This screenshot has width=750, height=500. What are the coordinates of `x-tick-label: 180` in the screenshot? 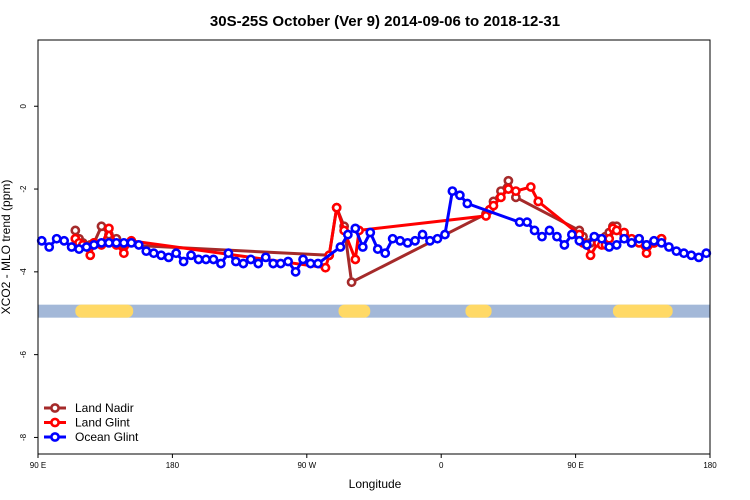 It's located at (173, 465).